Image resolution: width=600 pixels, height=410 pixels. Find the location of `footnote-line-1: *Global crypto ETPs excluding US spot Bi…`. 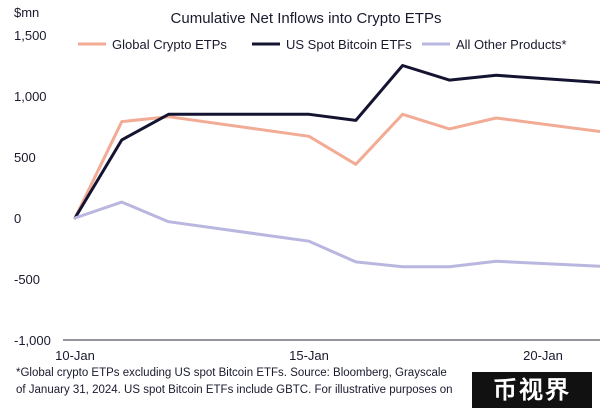

footnote-line-1: *Global crypto ETPs excluding US spot Bi… is located at coordinates (231, 373).